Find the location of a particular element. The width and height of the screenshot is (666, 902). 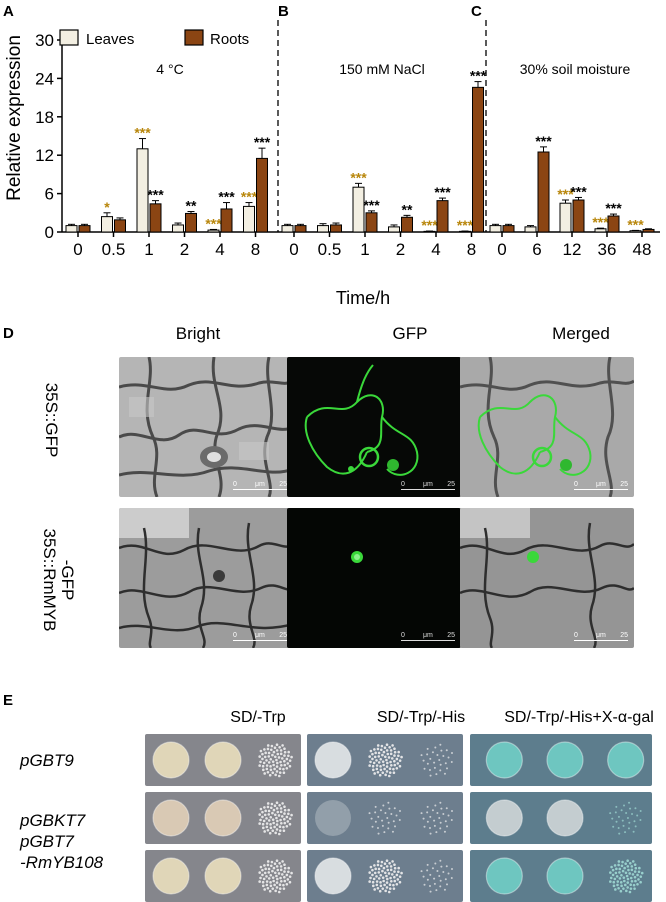

x-tick-label: 48 is located at coordinates (642, 249).